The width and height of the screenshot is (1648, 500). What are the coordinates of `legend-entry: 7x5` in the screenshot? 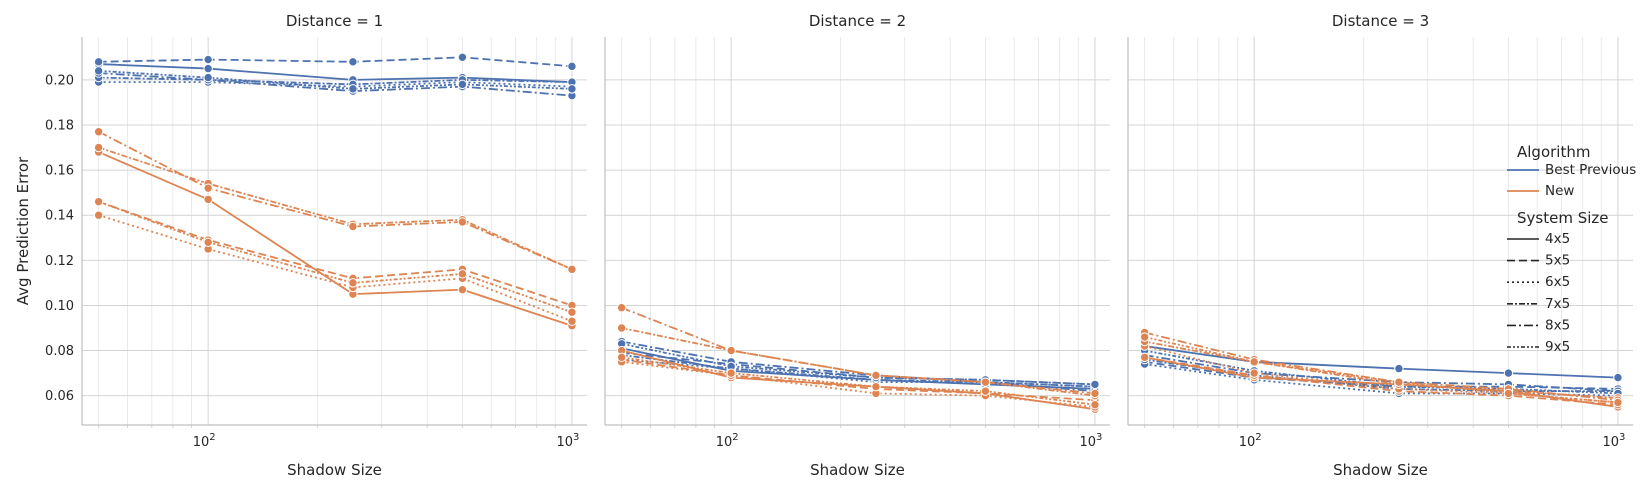 It's located at (1557, 304).